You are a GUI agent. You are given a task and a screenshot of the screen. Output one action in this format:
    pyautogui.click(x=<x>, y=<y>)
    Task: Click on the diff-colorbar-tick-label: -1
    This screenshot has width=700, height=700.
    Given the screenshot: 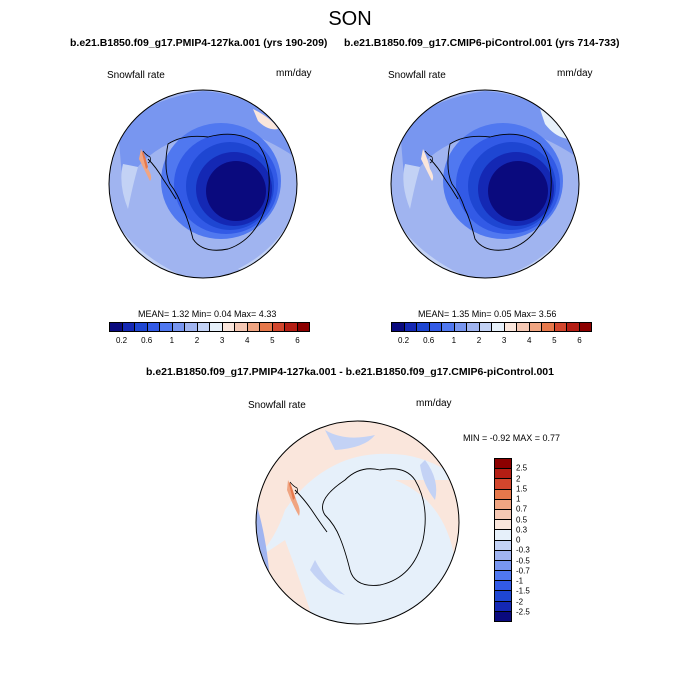 What is the action you would take?
    pyautogui.click(x=520, y=581)
    